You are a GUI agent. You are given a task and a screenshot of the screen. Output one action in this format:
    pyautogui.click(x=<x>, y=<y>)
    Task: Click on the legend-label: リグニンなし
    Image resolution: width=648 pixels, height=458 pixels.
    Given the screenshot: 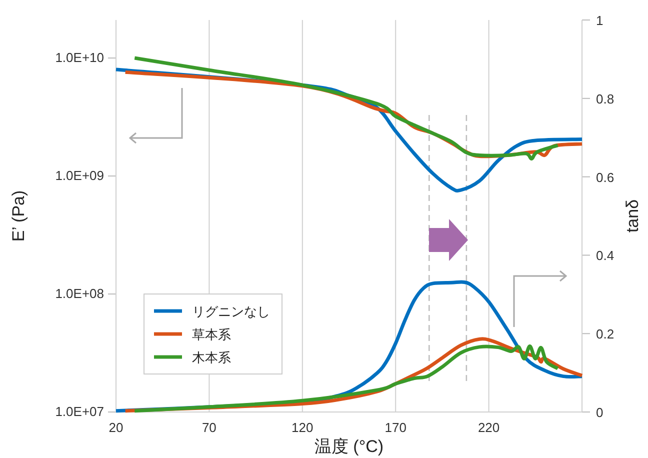 What is the action you would take?
    pyautogui.click(x=231, y=311)
    